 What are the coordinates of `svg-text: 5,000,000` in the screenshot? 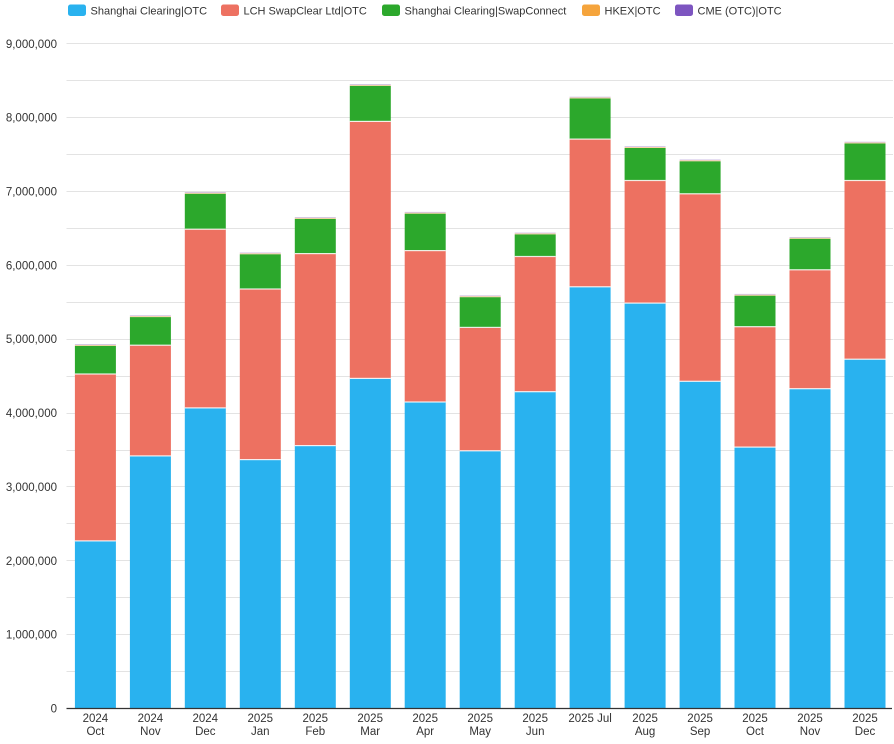 It's located at (31, 340).